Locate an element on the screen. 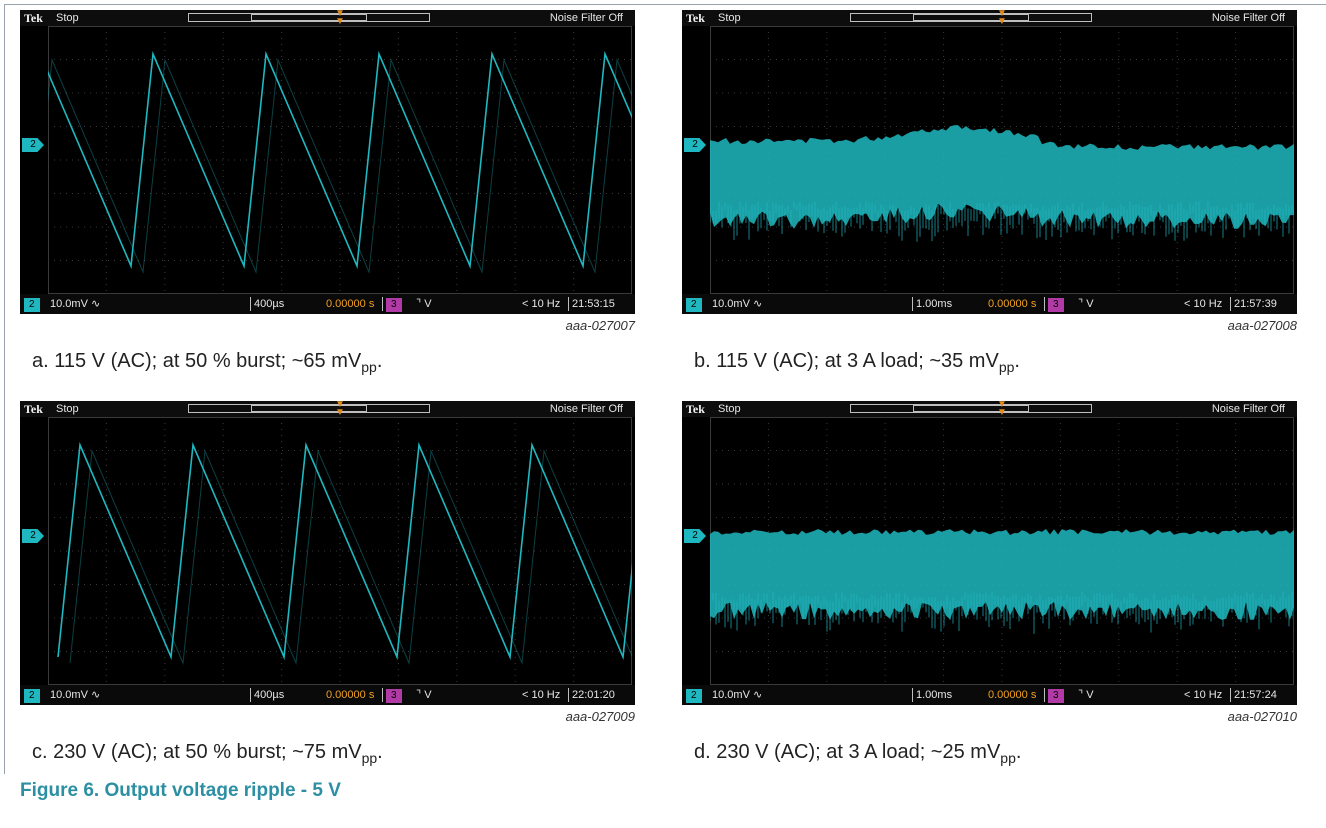 Image resolution: width=1326 pixels, height=828 pixels. page-top-rule is located at coordinates (665, 4).